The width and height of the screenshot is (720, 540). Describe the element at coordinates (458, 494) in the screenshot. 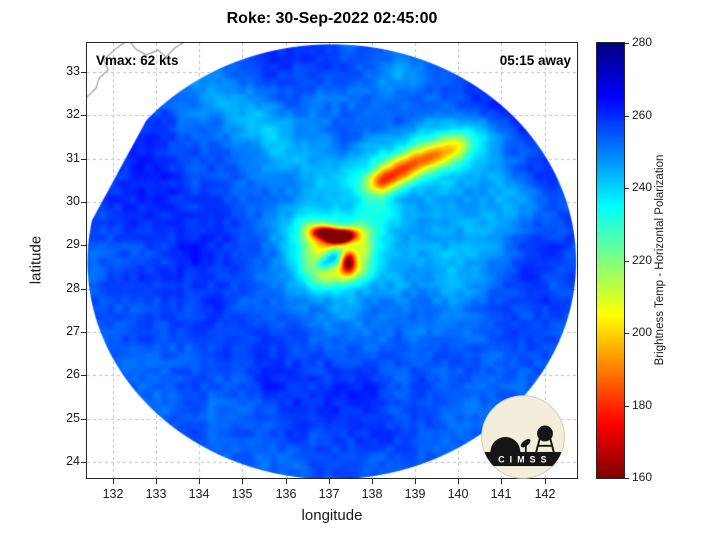

I see `x-tick-label: 140` at that location.